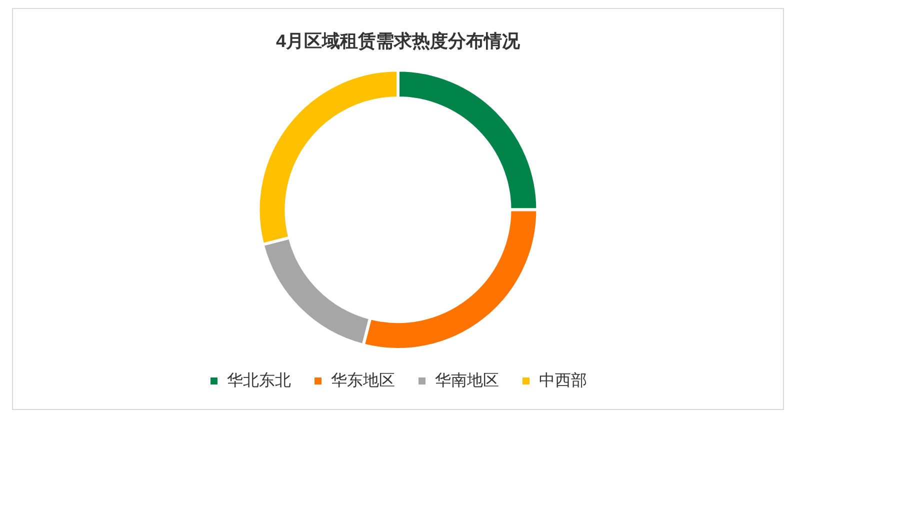 The width and height of the screenshot is (898, 514). What do you see at coordinates (399, 40) in the screenshot?
I see `chart-title: 4月区域租赁需求热度分布情况` at bounding box center [399, 40].